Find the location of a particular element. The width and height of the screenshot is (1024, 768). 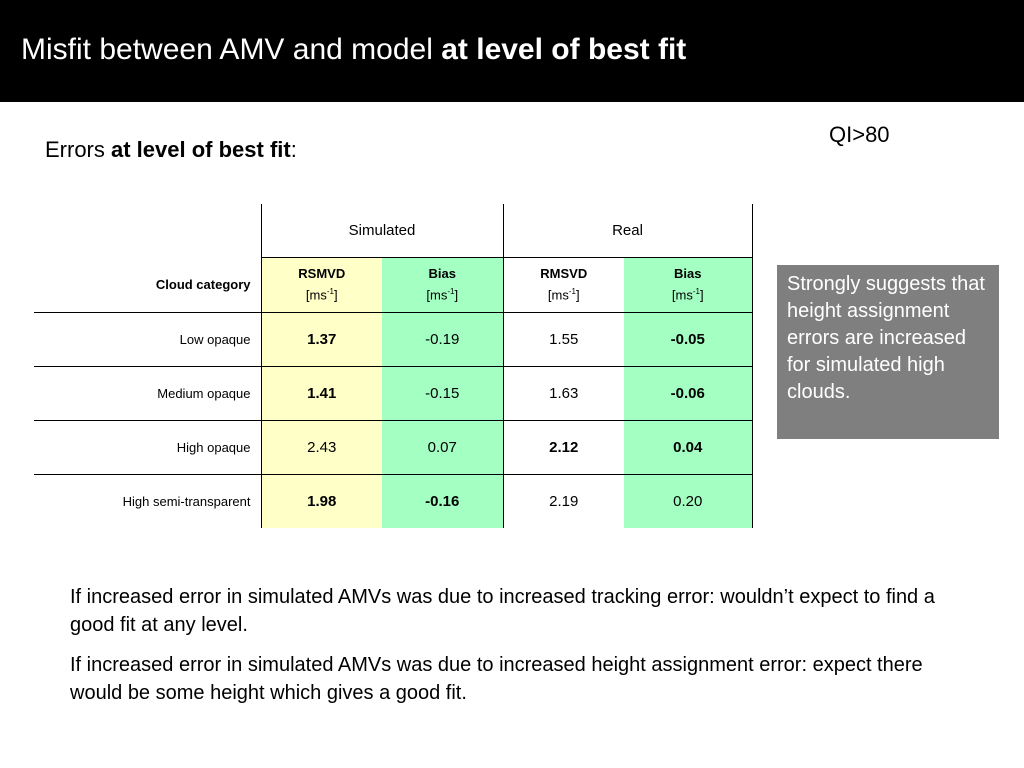

category-column-header: Cloud category is located at coordinates (203, 285).